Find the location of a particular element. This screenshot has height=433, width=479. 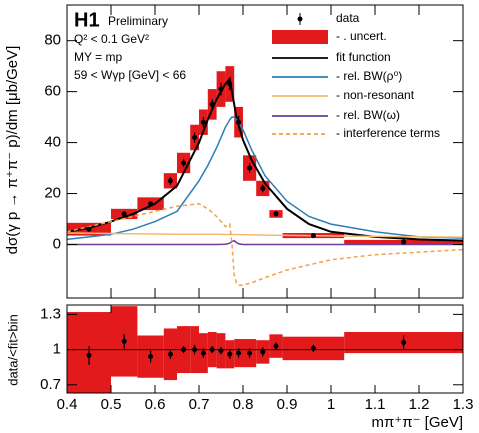

chart-subtitle: Preliminary is located at coordinates (138, 21).